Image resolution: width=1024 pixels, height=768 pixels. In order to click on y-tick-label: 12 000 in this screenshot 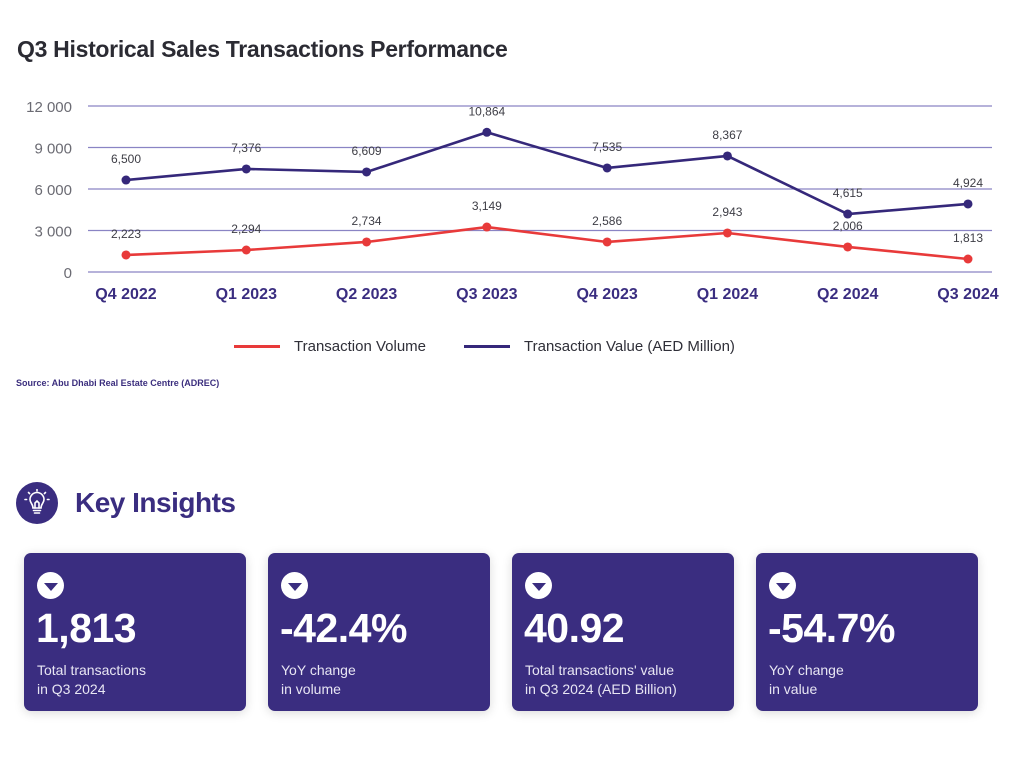, I will do `click(49, 107)`.